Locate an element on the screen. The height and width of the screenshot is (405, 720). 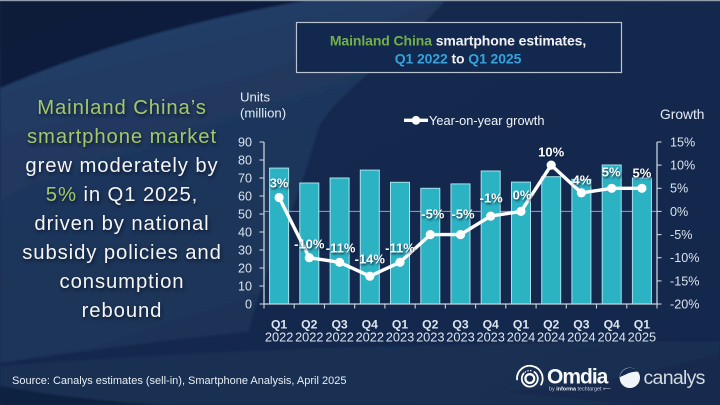
svg-text: Mainland China’s is located at coordinates (122, 108).